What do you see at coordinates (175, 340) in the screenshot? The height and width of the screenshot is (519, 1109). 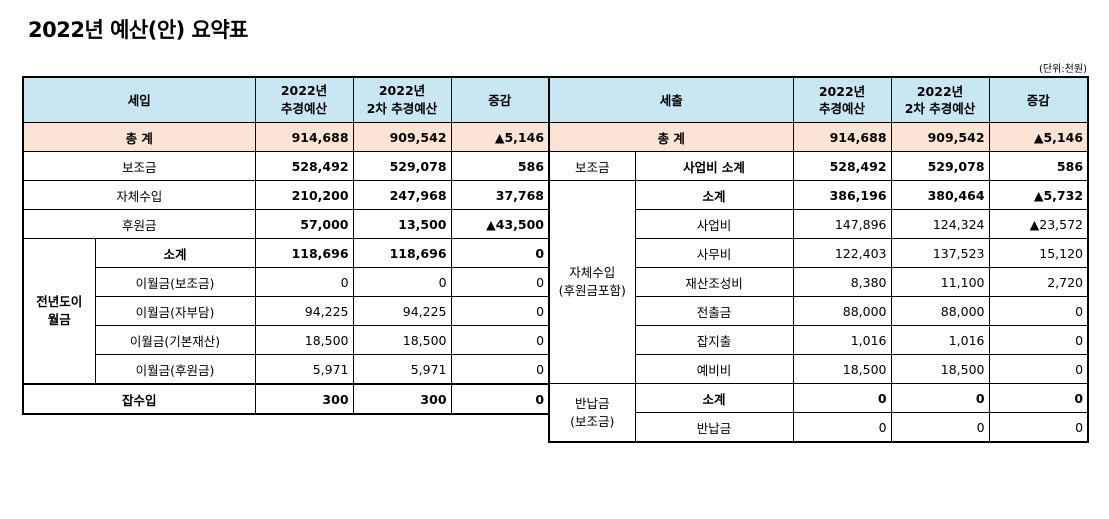 I see `row-label: 이월금(기본재산)` at bounding box center [175, 340].